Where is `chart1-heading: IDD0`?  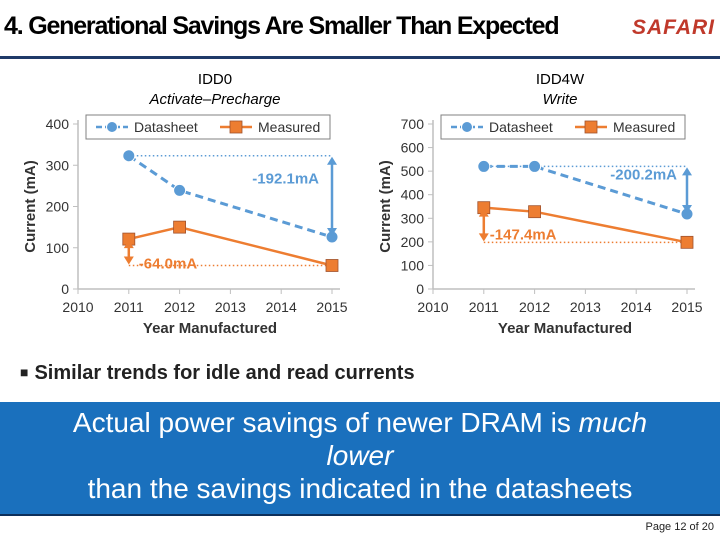 chart1-heading: IDD0 is located at coordinates (215, 79).